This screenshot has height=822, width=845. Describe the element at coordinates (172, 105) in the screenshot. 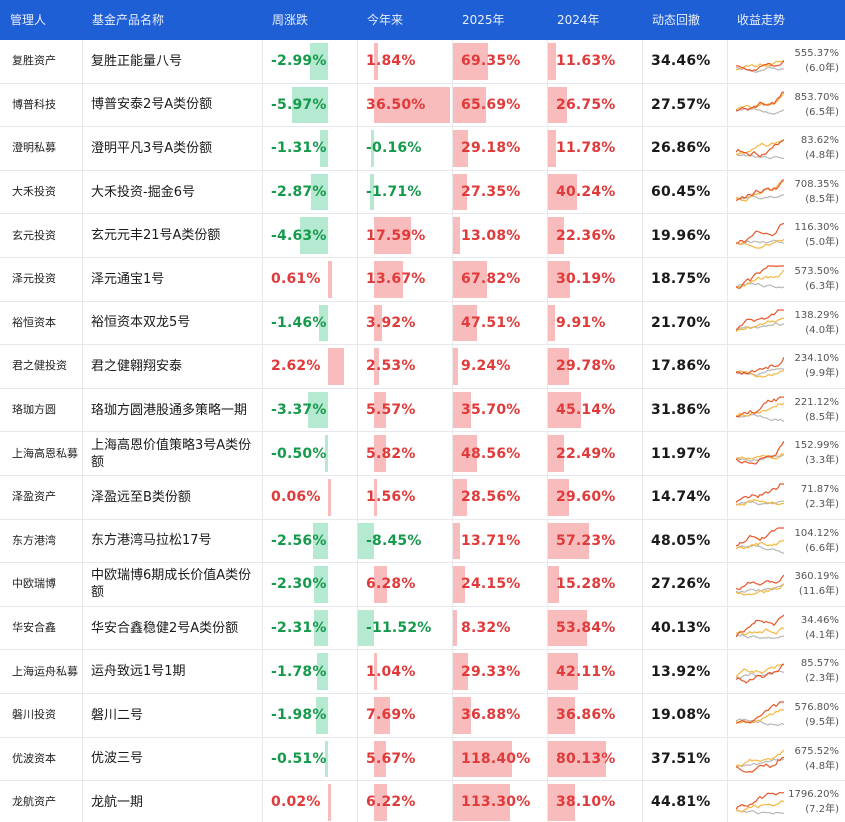

I see `product-name-cell: 博普安泰2号A类份额` at that location.